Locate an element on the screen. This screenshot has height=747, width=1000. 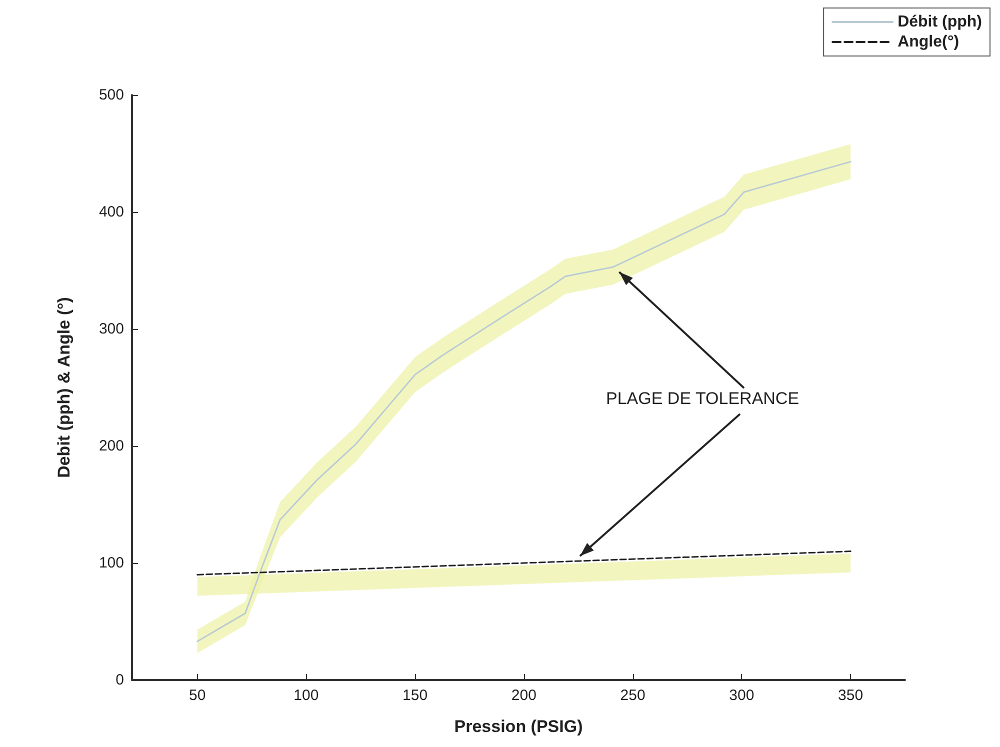
y-tick-label: 400 is located at coordinates (111, 212).